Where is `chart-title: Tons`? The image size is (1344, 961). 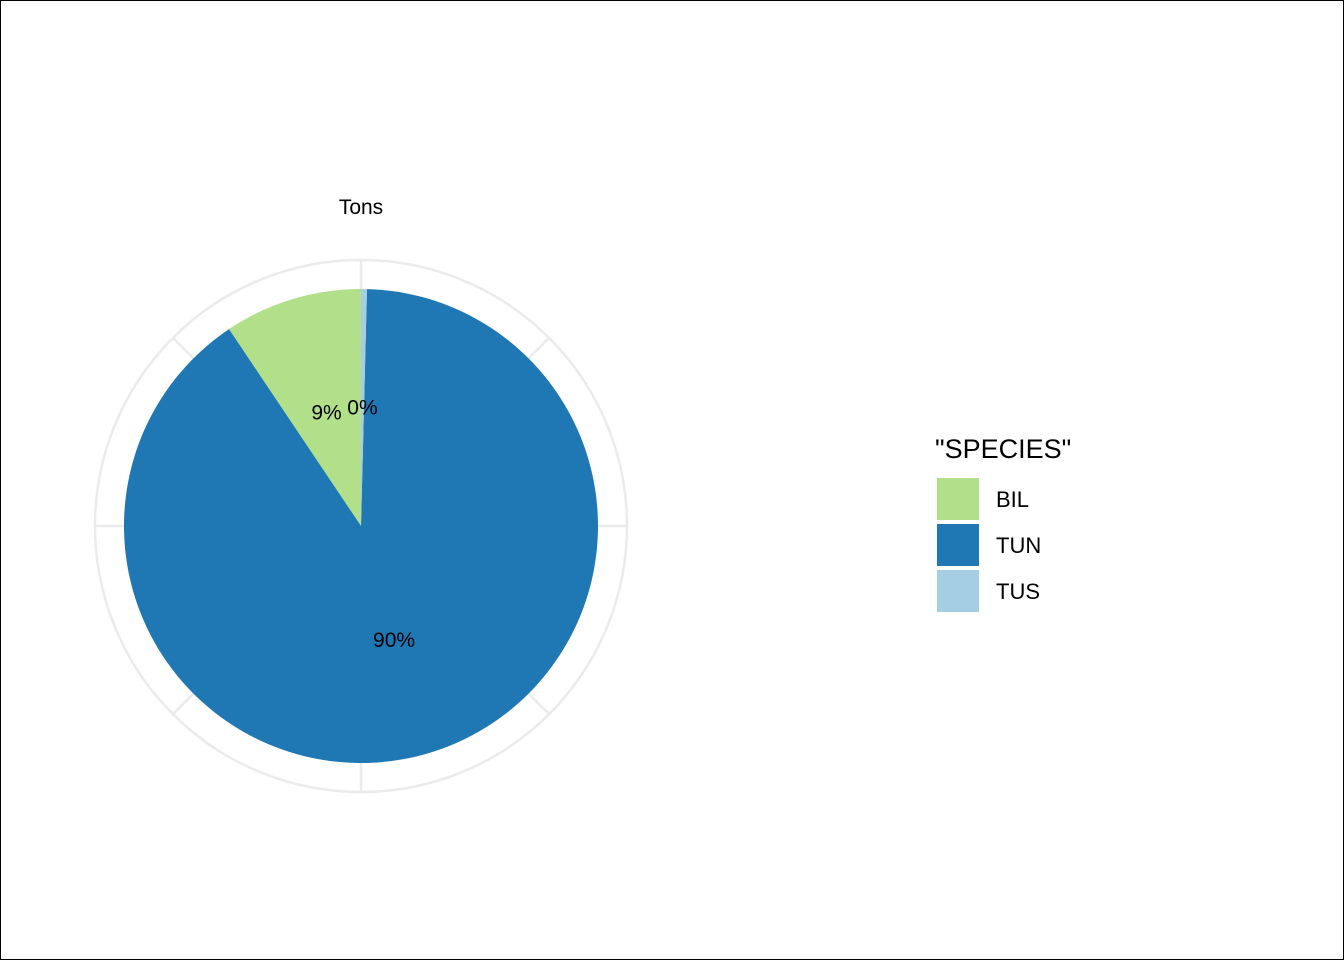
chart-title: Tons is located at coordinates (361, 207).